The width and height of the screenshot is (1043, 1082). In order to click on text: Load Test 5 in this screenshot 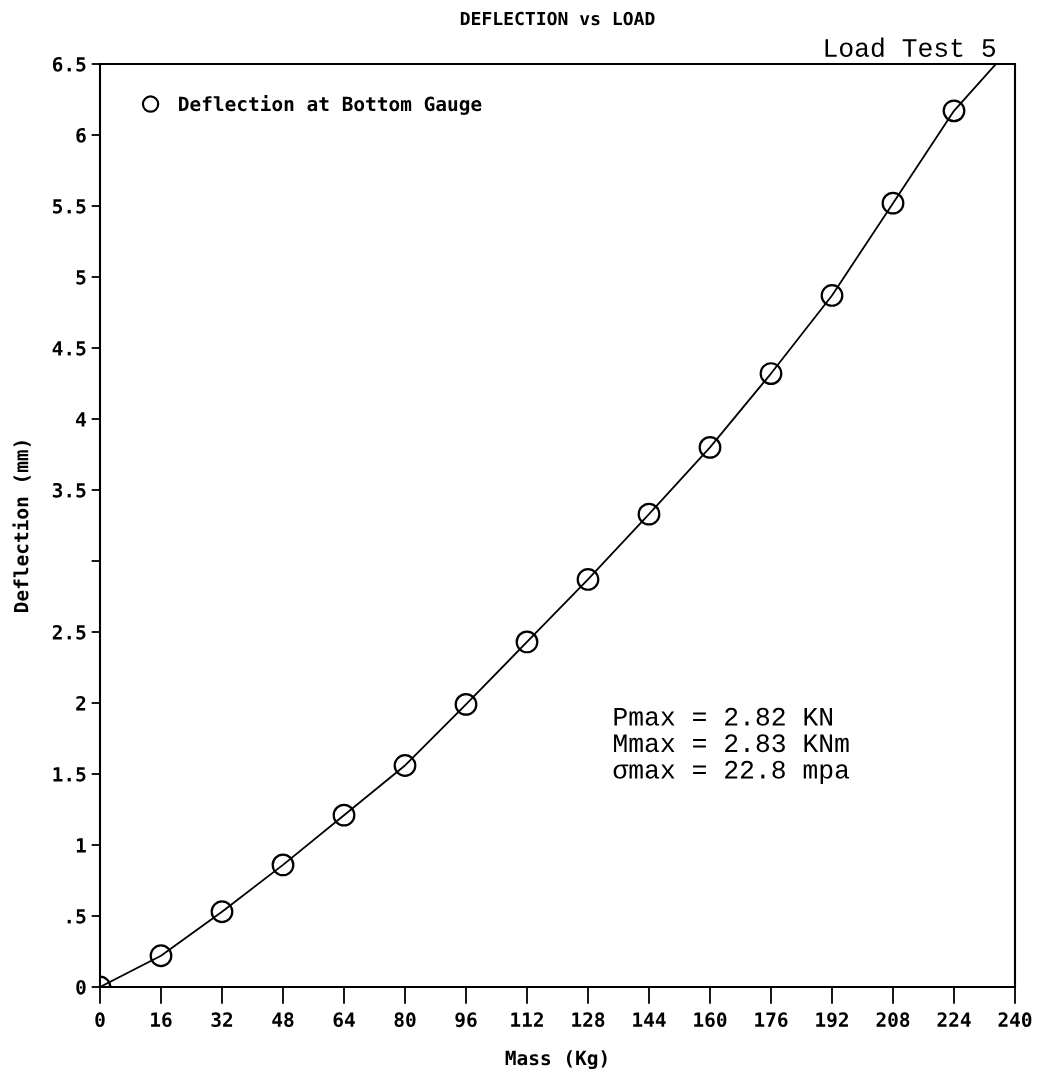, I will do `click(910, 47)`.